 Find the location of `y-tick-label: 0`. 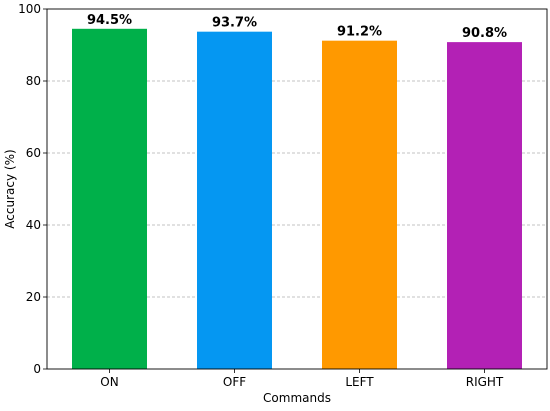

y-tick-label: 0 is located at coordinates (37, 369).